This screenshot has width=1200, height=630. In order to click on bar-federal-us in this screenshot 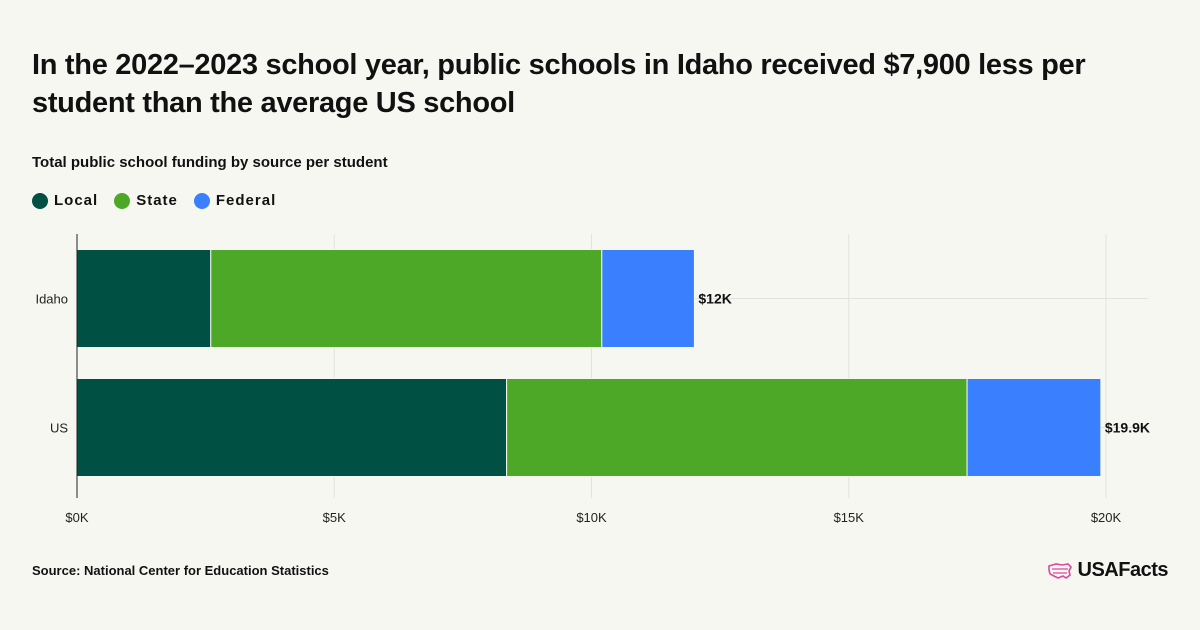, I will do `click(1034, 427)`.